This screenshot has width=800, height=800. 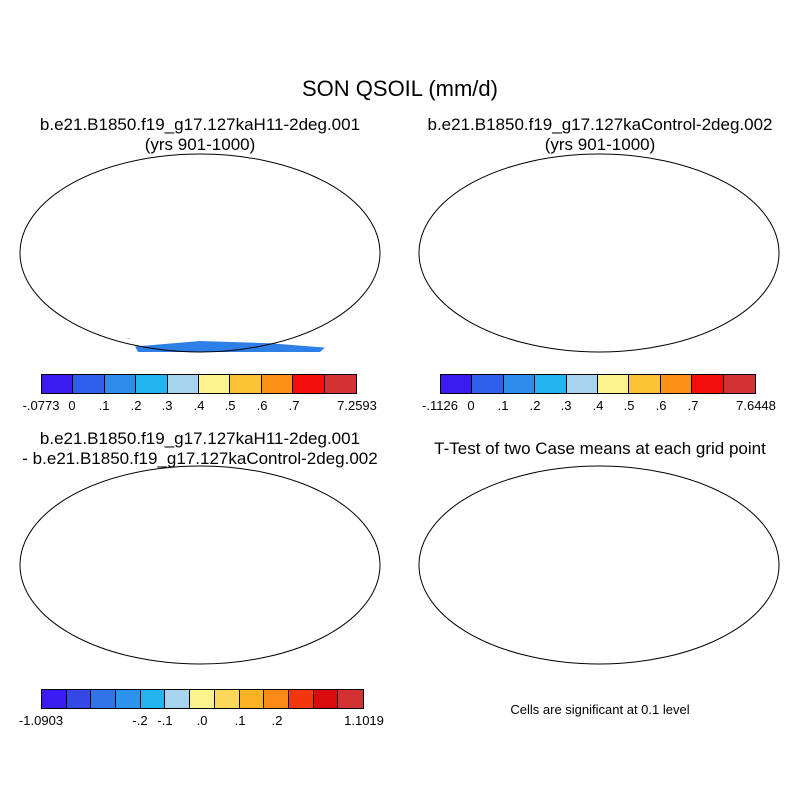 What do you see at coordinates (140, 720) in the screenshot?
I see `colorbar-tick-label: -.2` at bounding box center [140, 720].